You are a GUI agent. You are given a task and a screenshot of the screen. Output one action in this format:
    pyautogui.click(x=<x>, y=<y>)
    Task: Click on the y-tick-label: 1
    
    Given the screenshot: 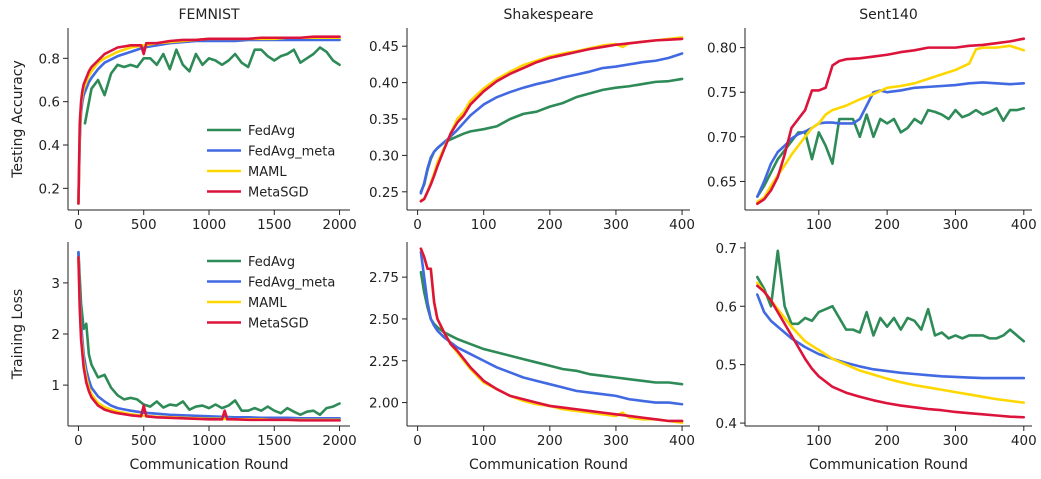 What is the action you would take?
    pyautogui.click(x=55, y=386)
    